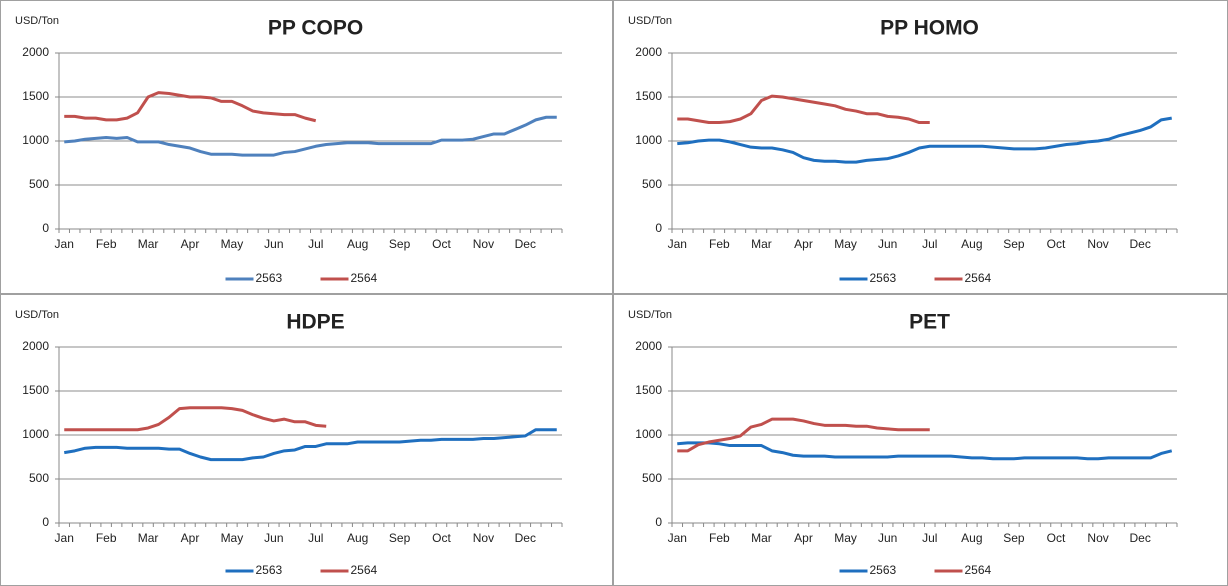  Describe the element at coordinates (315, 28) in the screenshot. I see `chart-title: PP COPO` at that location.